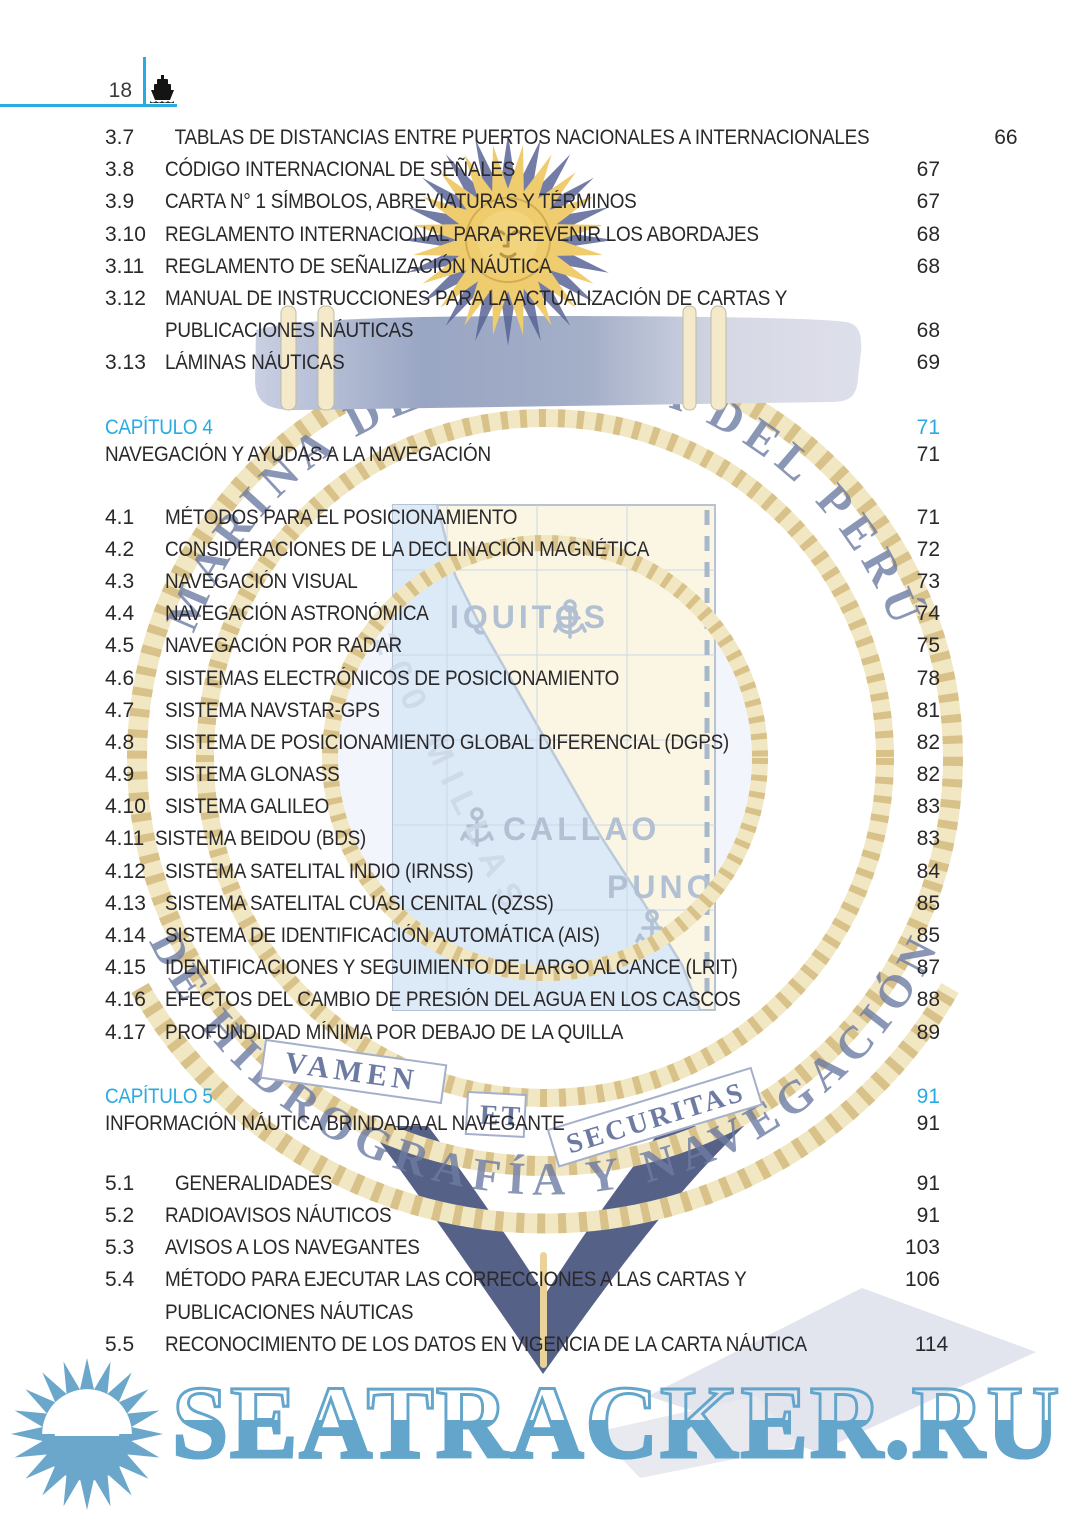 The height and width of the screenshot is (1515, 1080). Describe the element at coordinates (522, 1184) in the screenshot. I see `toc-row: 5.1 GENERALIDADES 91` at that location.